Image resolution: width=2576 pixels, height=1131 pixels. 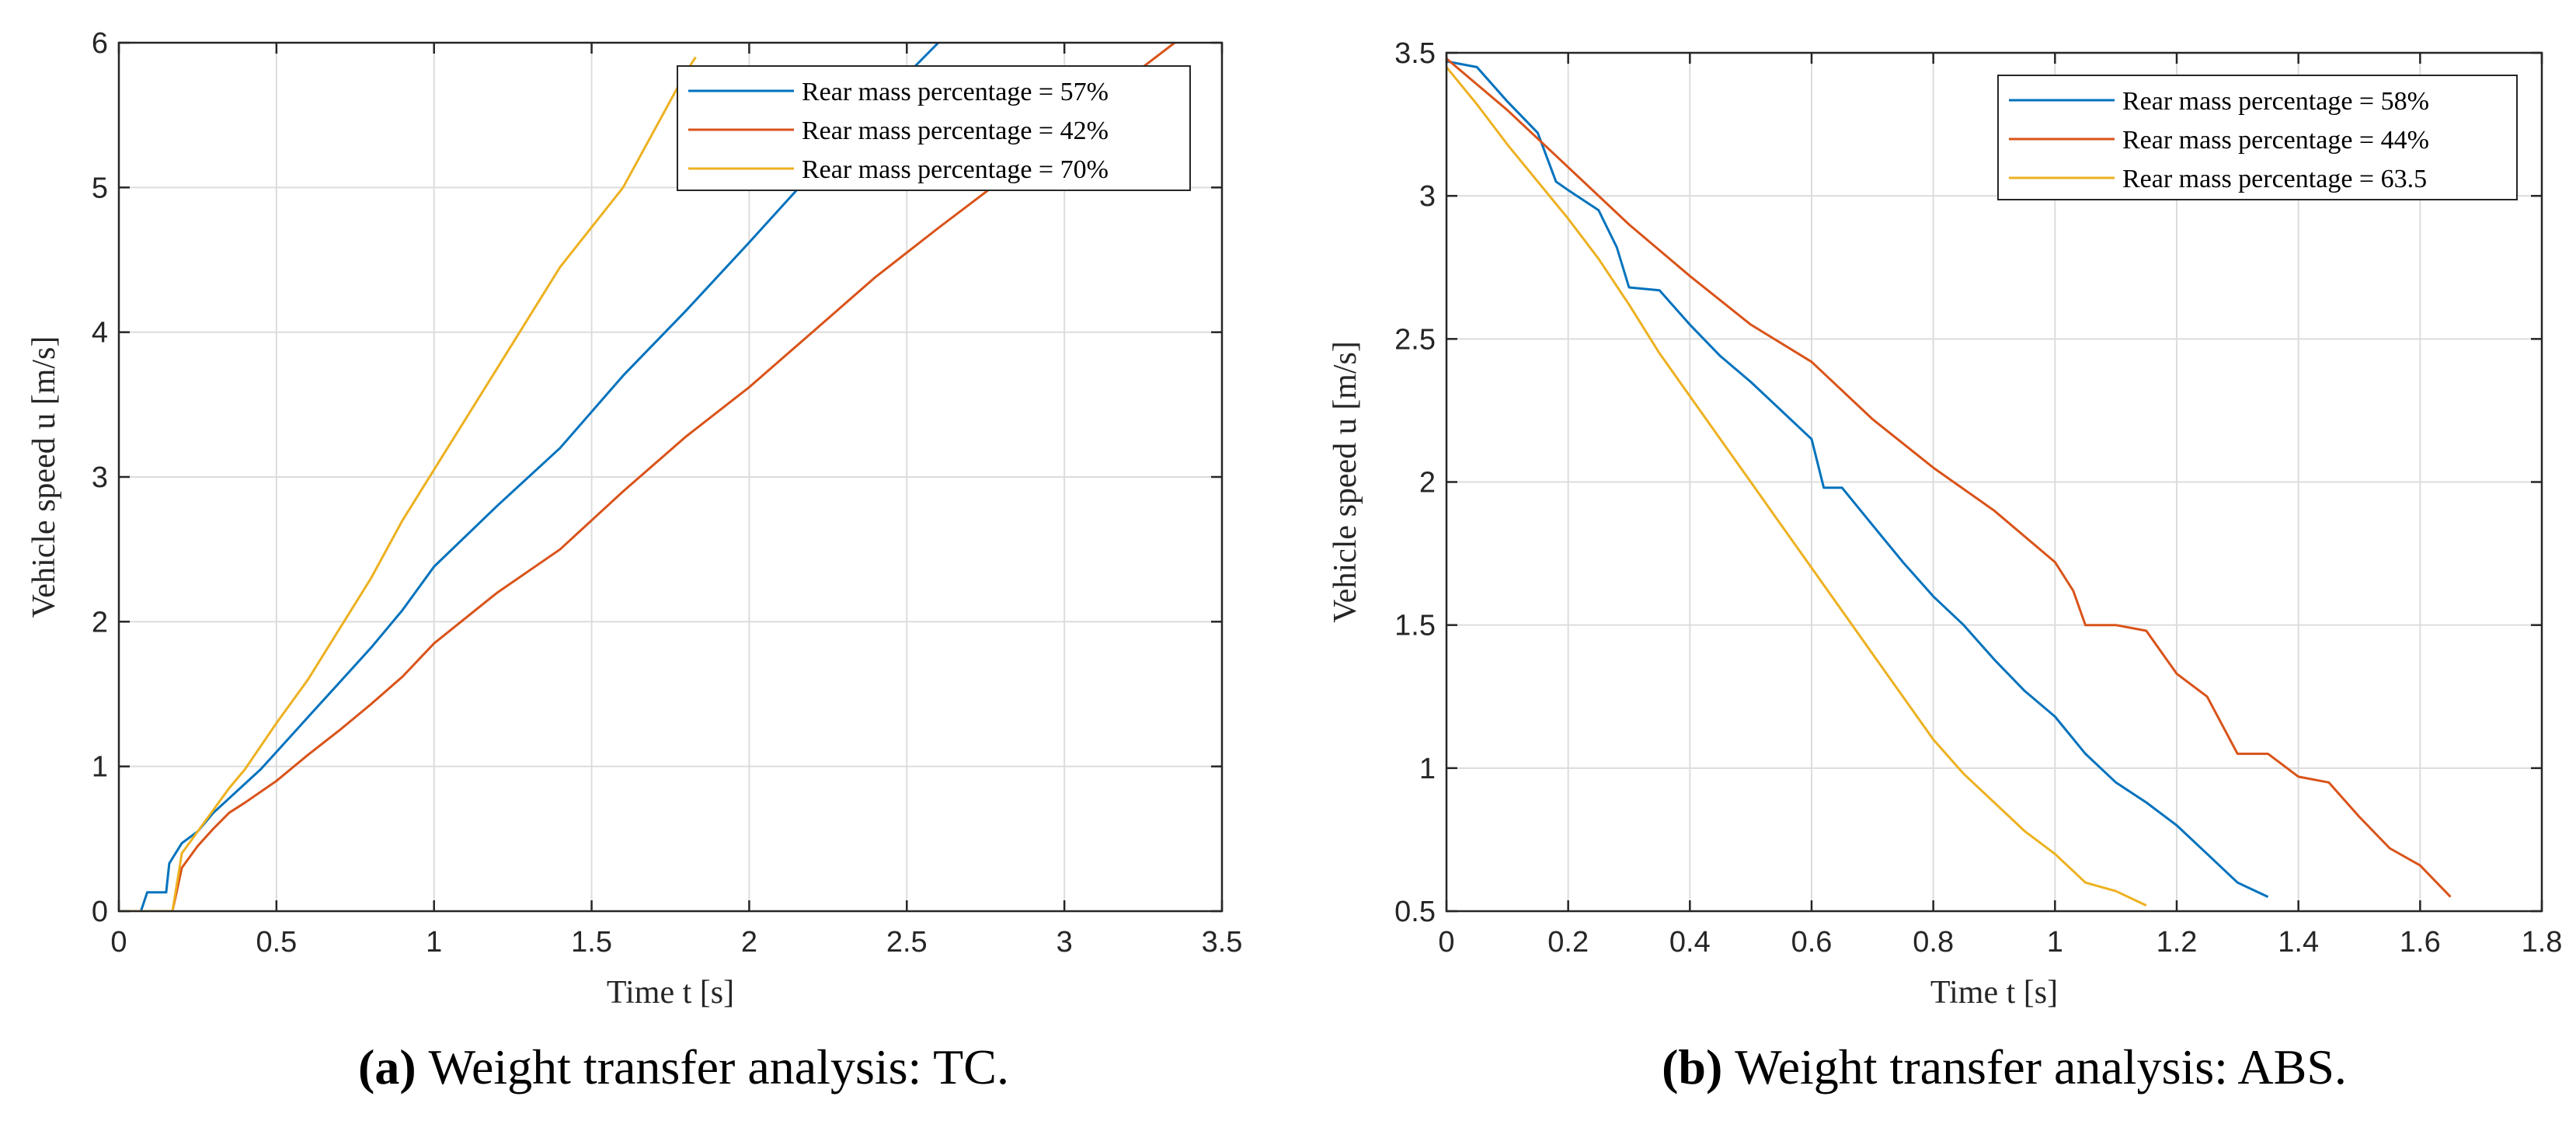 I want to click on x-tick-label: 2, so click(x=749, y=942).